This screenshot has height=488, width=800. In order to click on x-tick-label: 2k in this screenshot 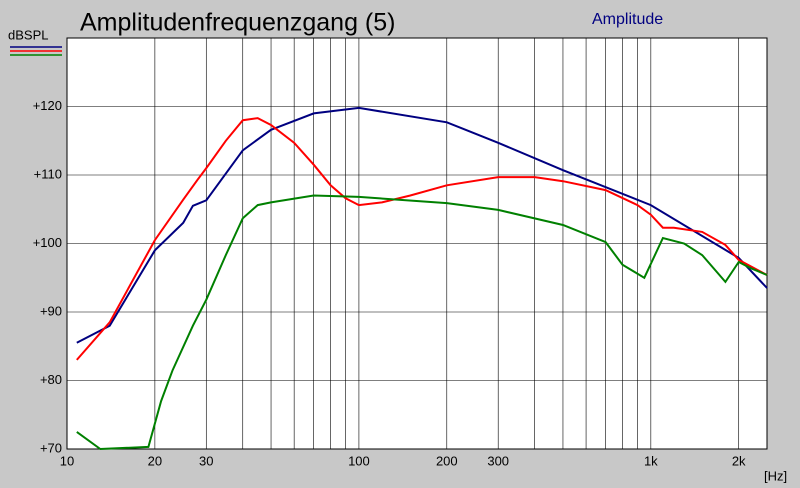, I will do `click(739, 460)`.